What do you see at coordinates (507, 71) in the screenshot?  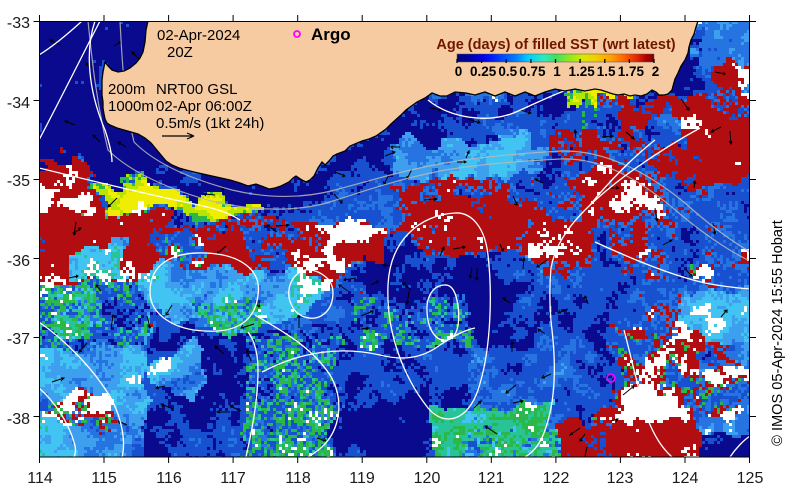 I see `svg-text: 0.5` at bounding box center [507, 71].